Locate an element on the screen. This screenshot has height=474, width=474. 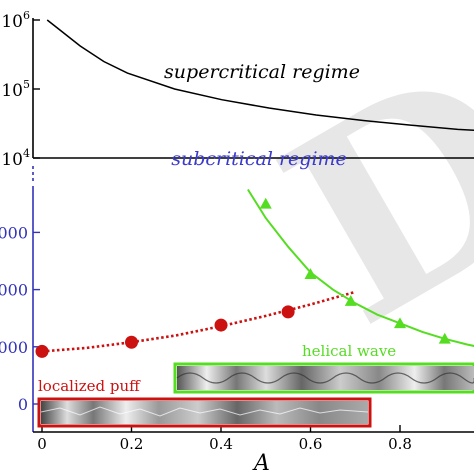
x-axis-label: A is located at coordinates (261, 462).